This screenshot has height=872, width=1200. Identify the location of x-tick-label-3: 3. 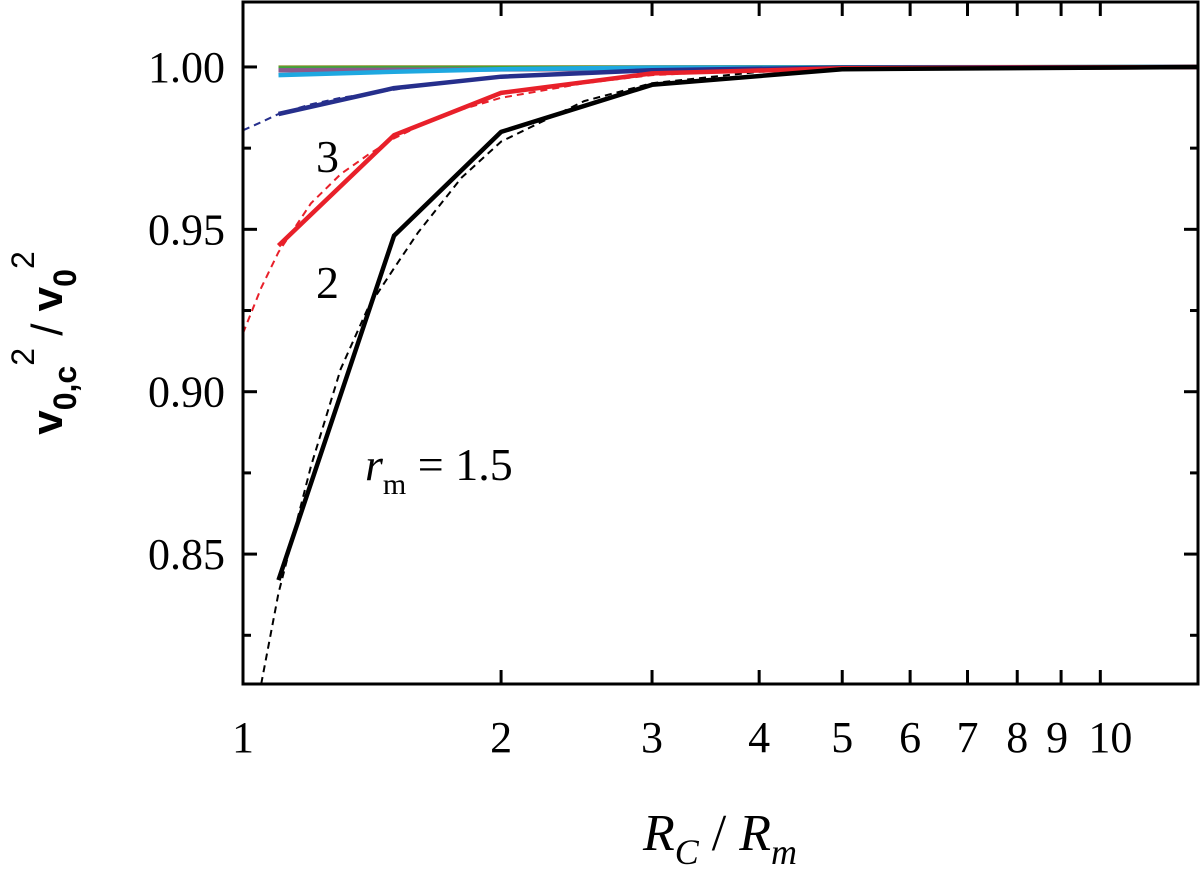
(652, 737).